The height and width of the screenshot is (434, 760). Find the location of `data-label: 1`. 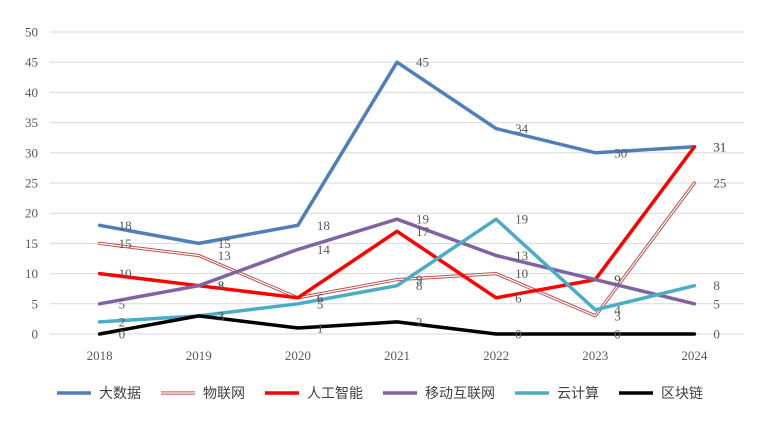

data-label: 1 is located at coordinates (320, 327).